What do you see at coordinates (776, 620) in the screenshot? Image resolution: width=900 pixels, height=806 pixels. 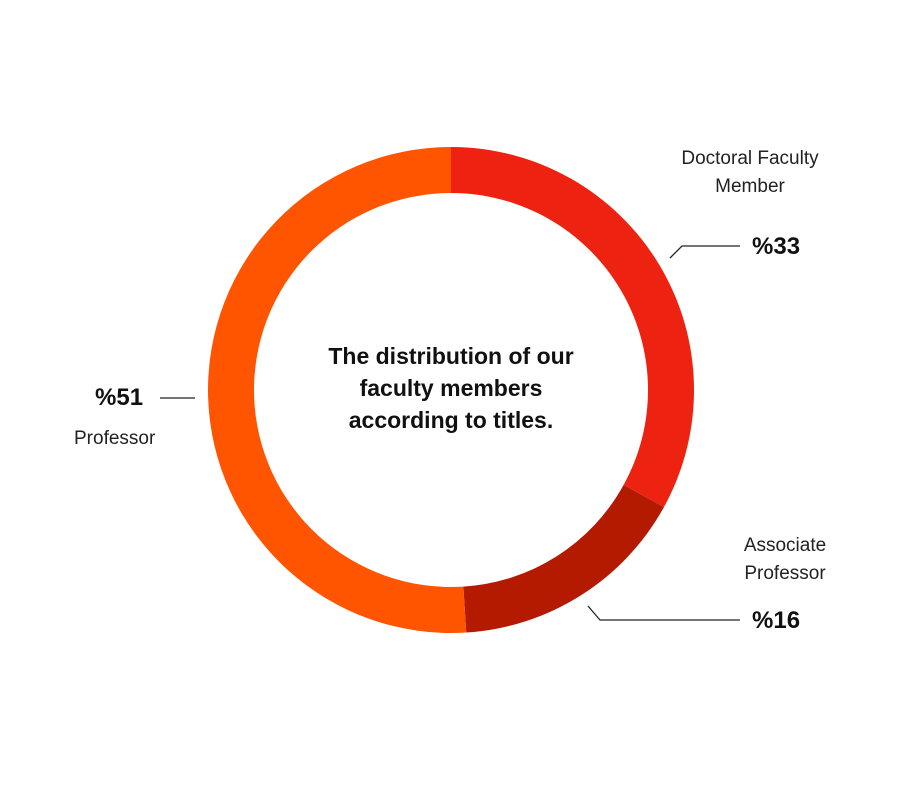 I see `value-label: %16` at bounding box center [776, 620].